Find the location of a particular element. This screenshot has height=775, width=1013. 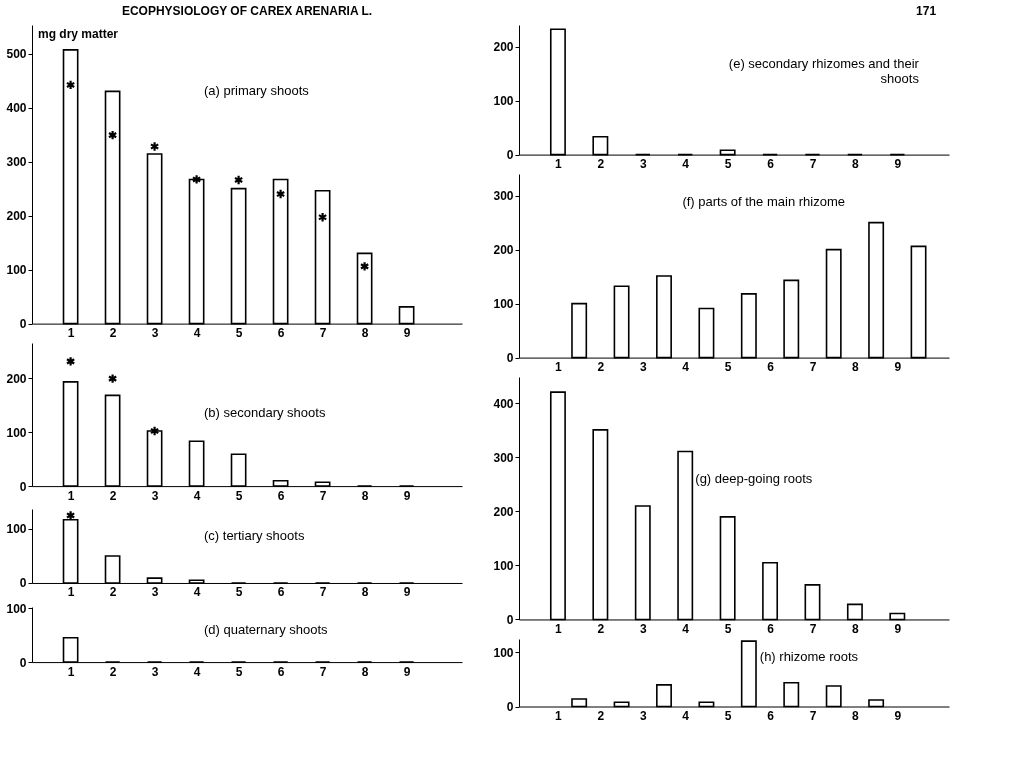

text: (a) primary shoots is located at coordinates (257, 90).